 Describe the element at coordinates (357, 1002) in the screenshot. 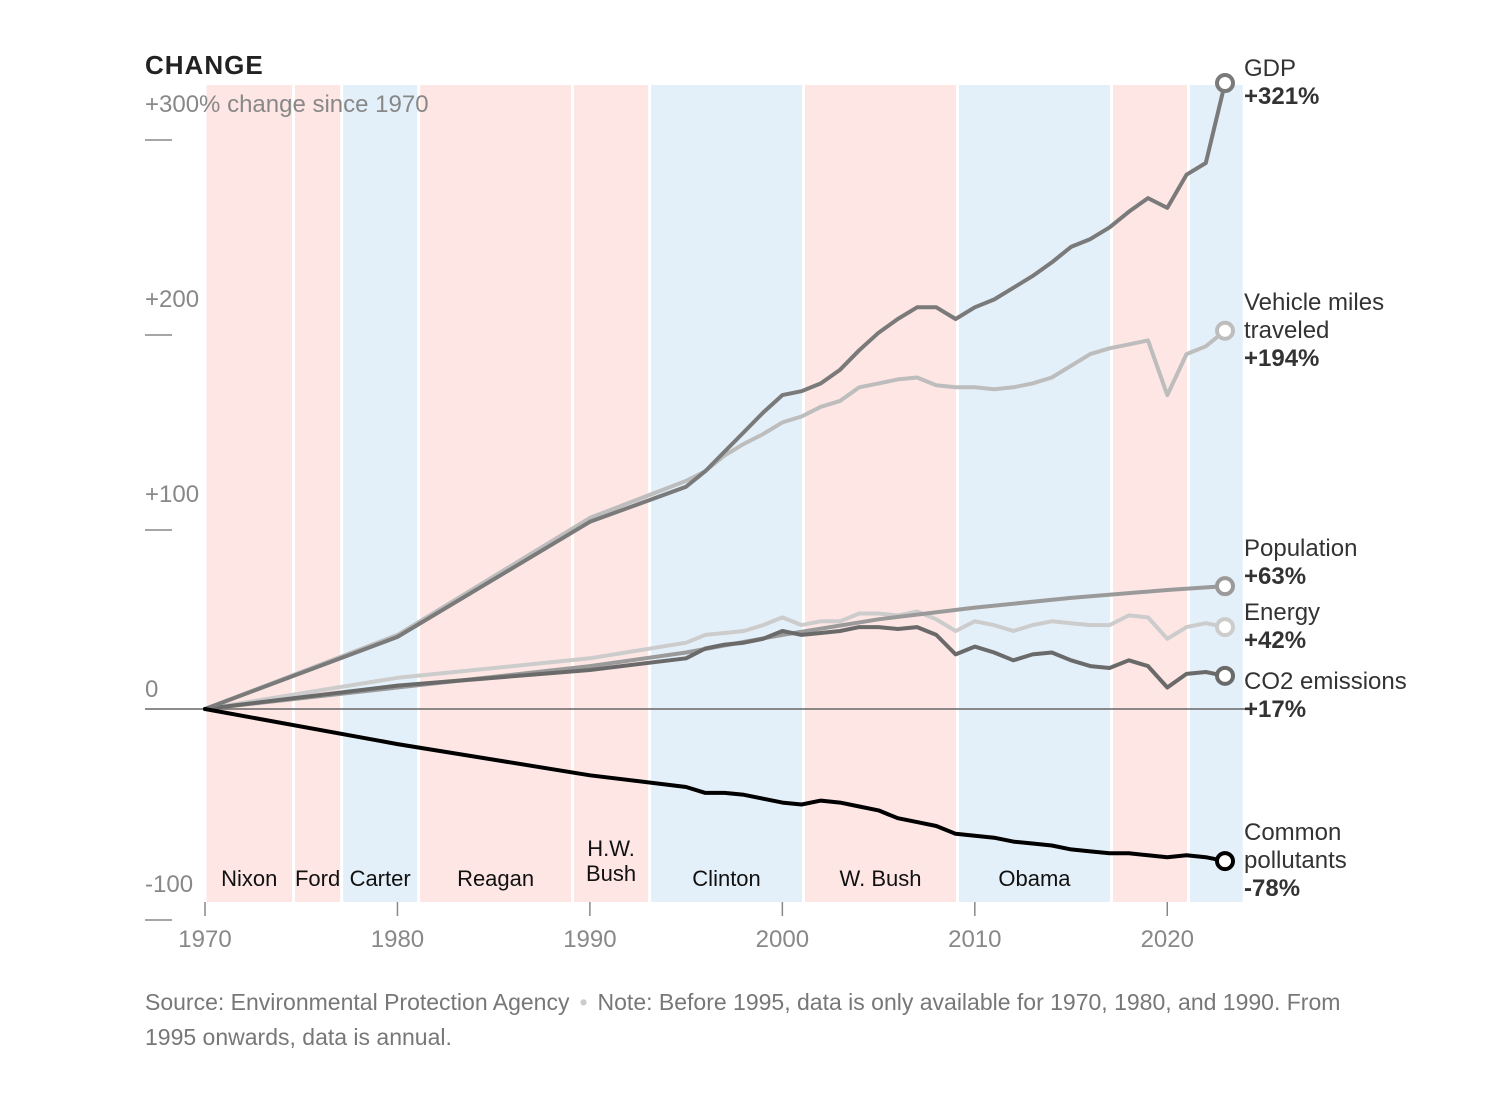

I see `source-note: Source: Environmental Protection Agency` at that location.